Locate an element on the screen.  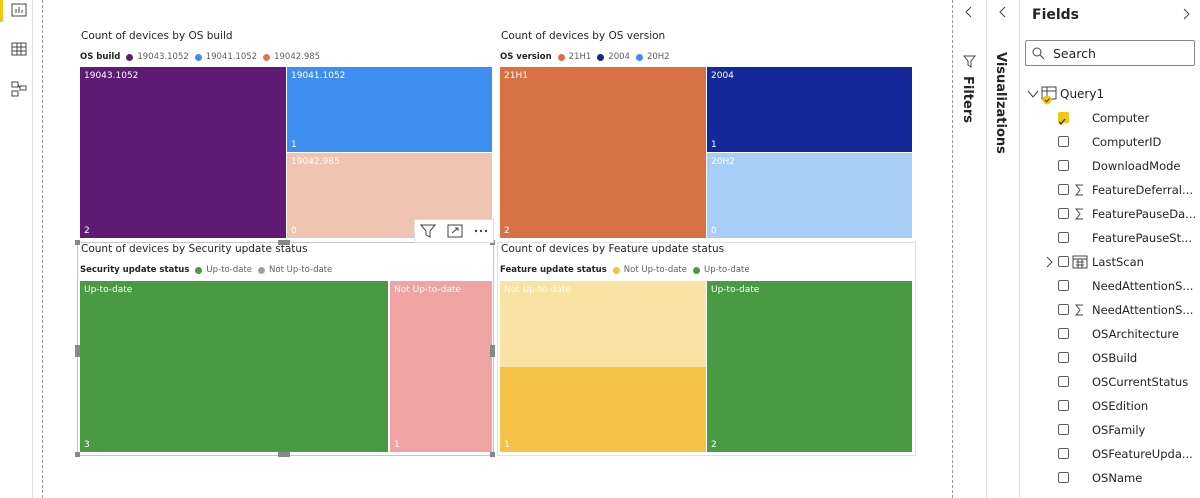
tile-value: 3 is located at coordinates (87, 445).